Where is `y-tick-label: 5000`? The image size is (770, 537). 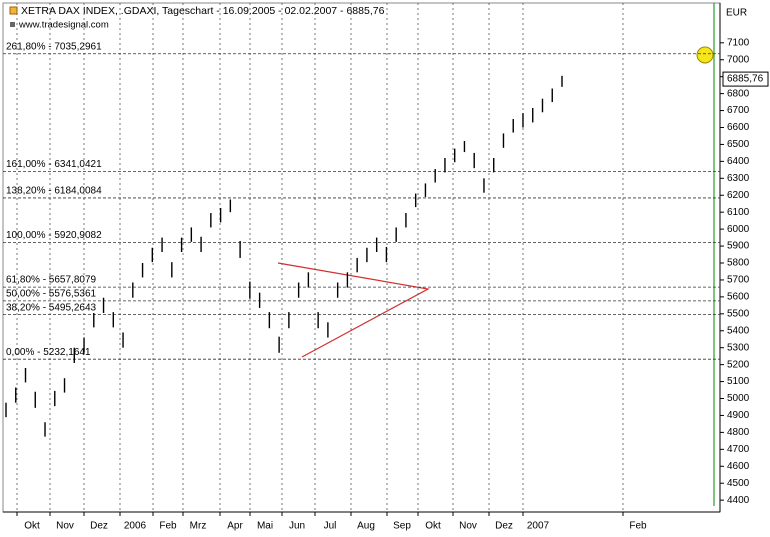 y-tick-label: 5000 is located at coordinates (738, 398).